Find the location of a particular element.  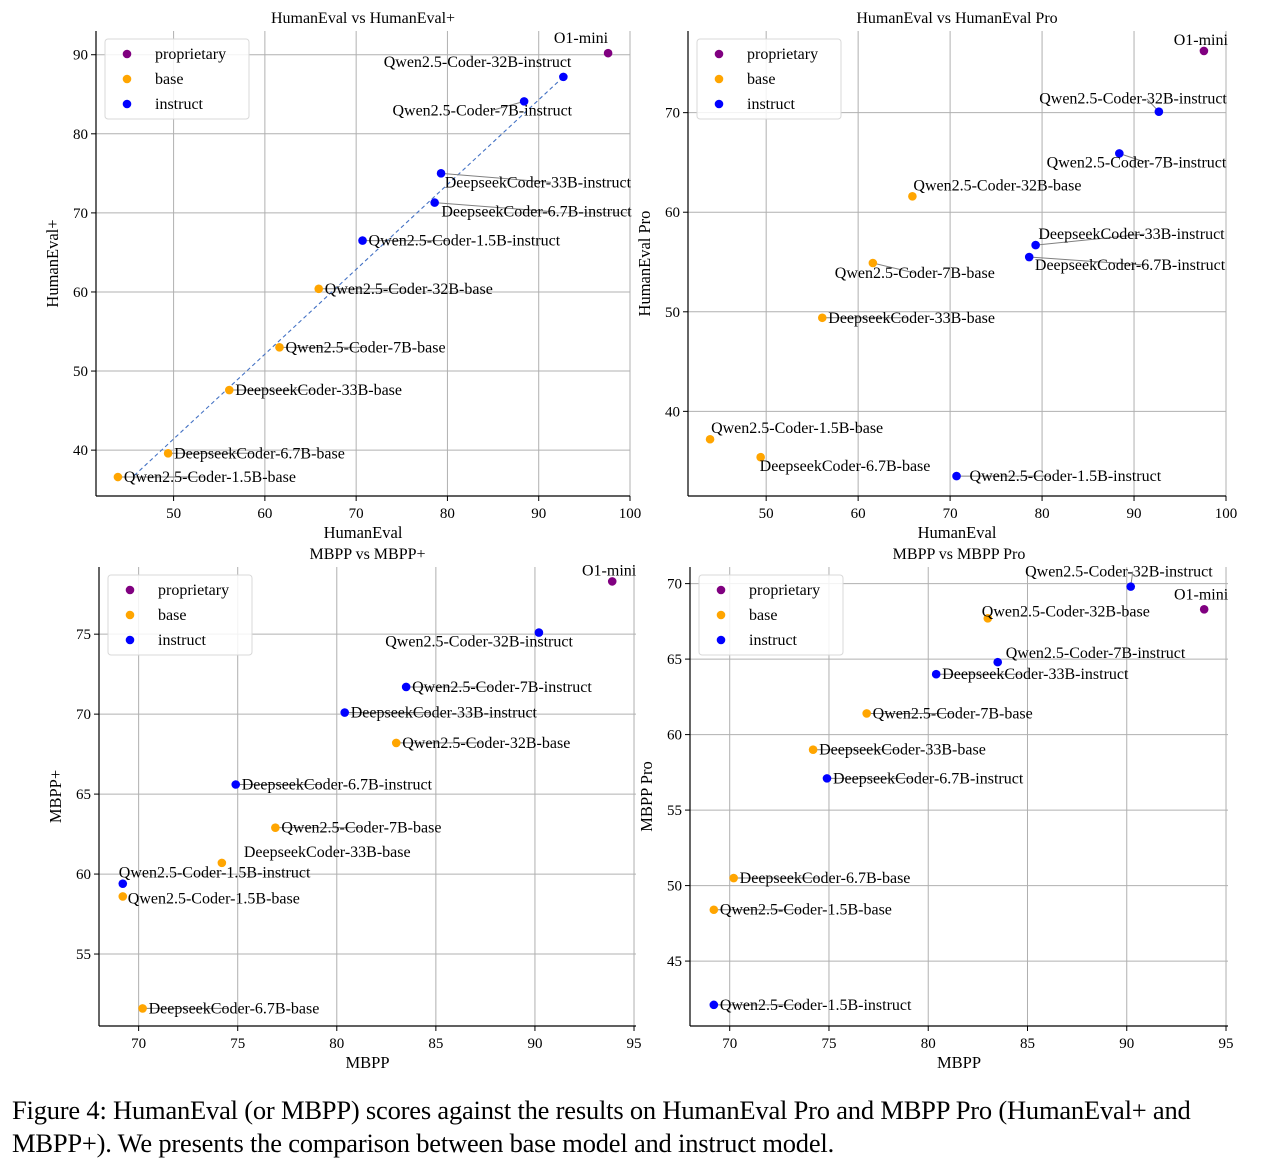

x-tick-label: 50 is located at coordinates (766, 514).